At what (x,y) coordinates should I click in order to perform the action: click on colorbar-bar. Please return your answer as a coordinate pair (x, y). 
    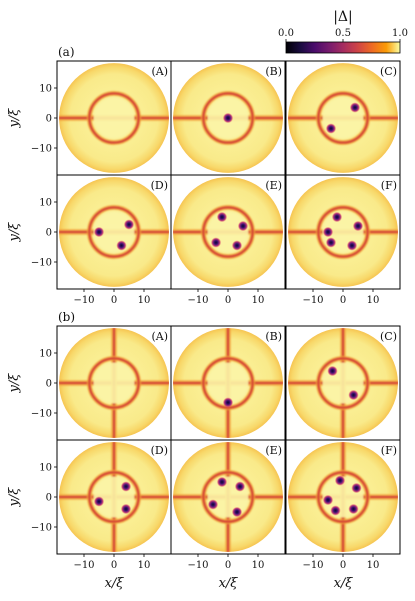
    Looking at the image, I should click on (343, 47).